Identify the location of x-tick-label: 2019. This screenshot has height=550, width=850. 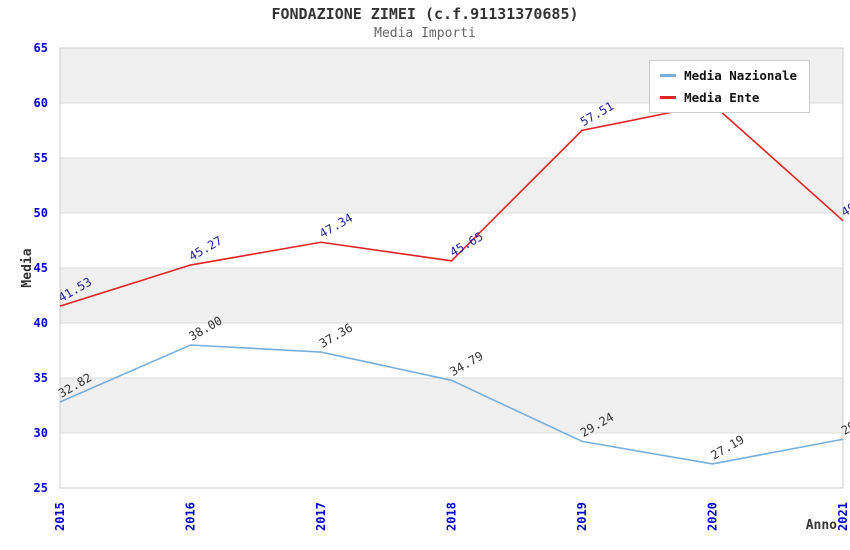
(582, 516).